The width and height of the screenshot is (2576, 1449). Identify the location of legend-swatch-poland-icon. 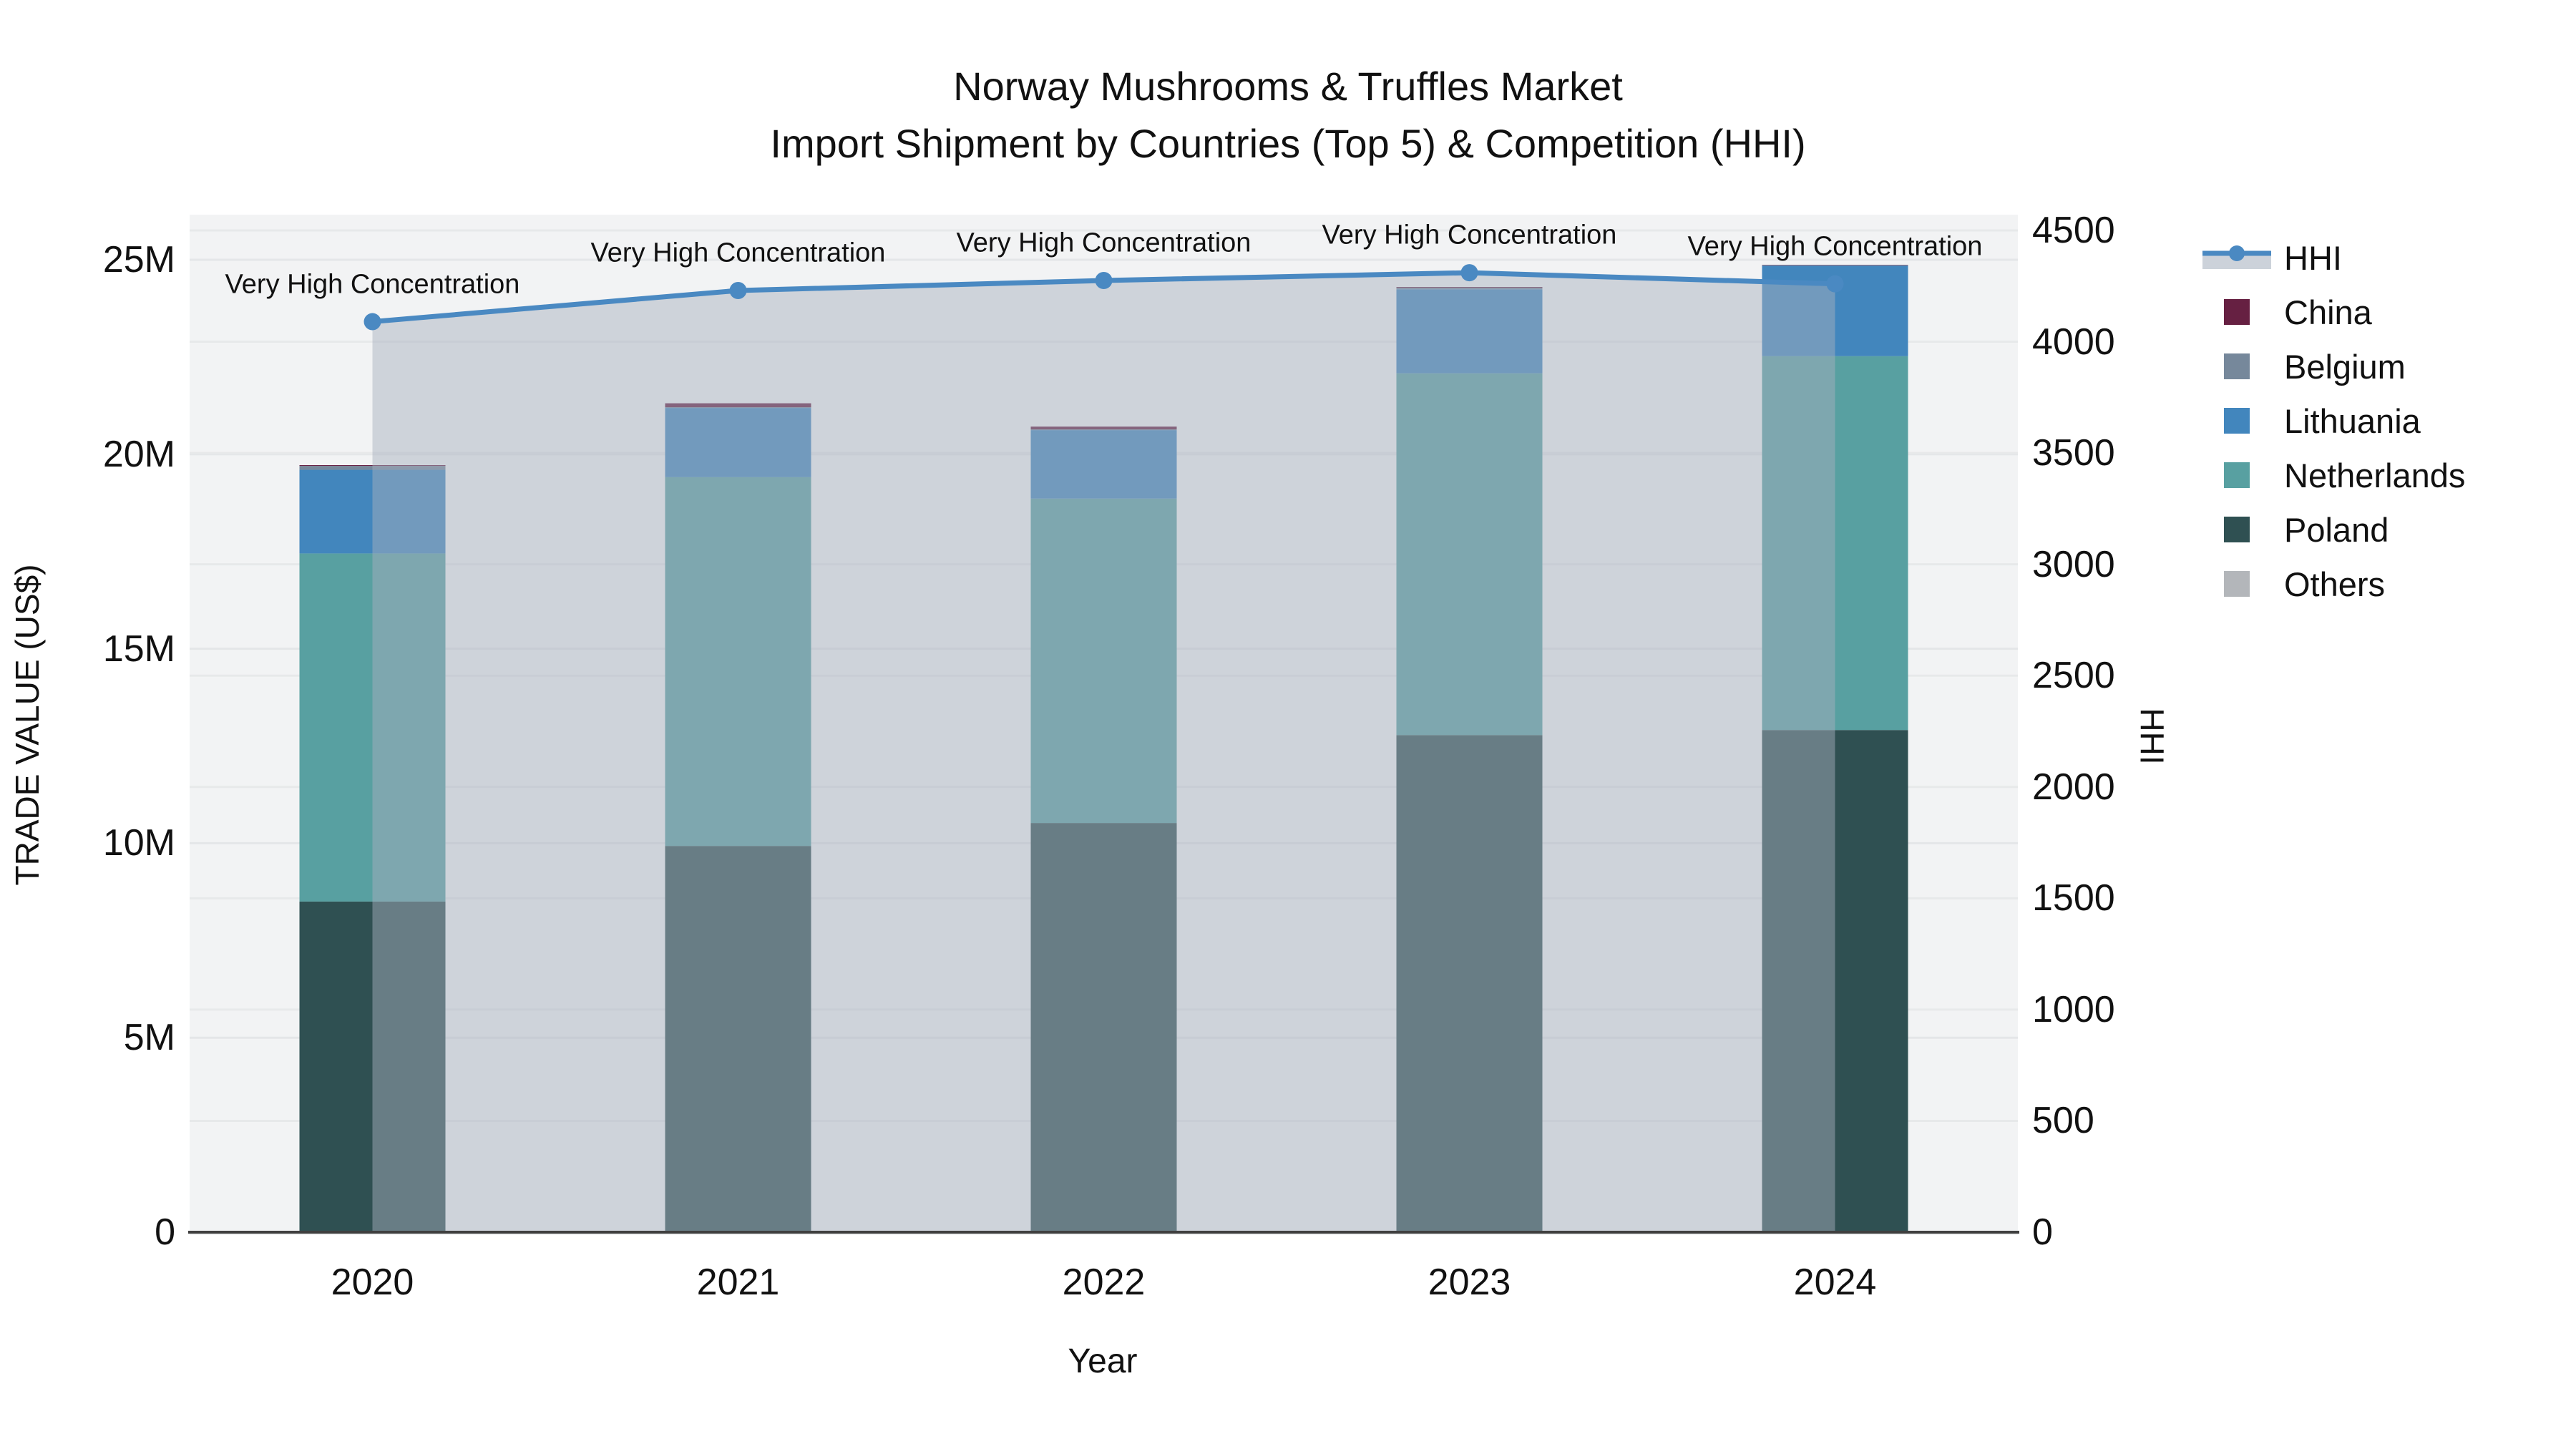
(2237, 529).